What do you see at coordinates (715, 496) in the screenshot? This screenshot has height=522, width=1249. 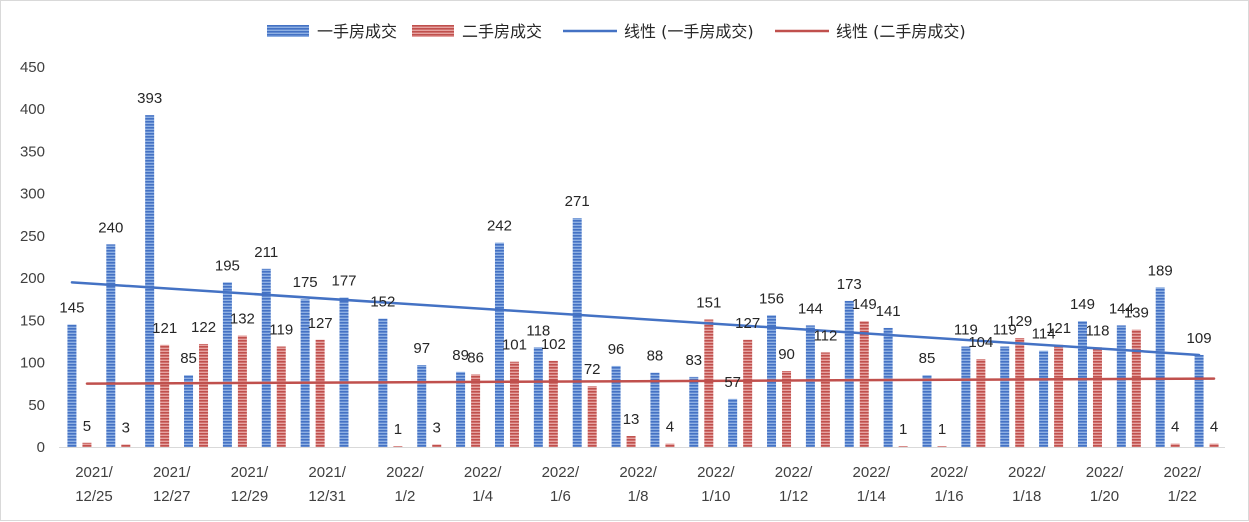 I see `x-tick-label: 1/10` at bounding box center [715, 496].